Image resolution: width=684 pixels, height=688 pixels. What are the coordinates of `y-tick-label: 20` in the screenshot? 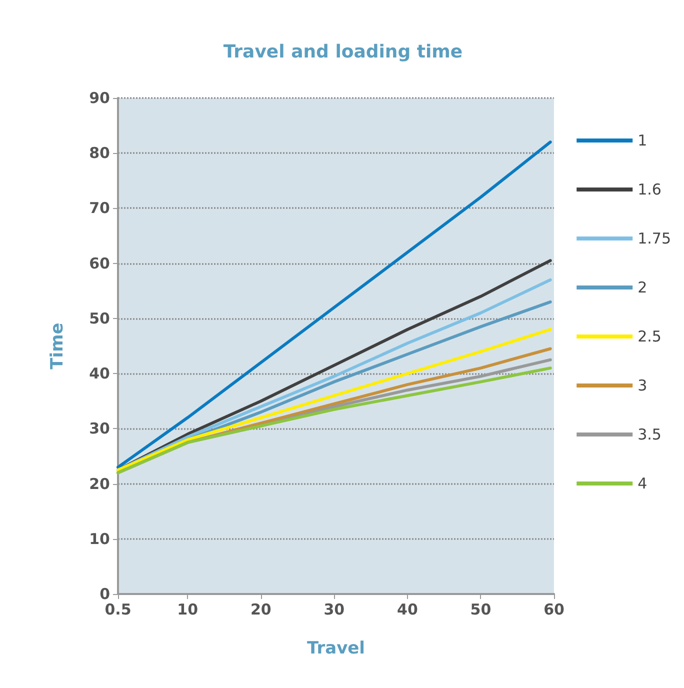 It's located at (99, 483).